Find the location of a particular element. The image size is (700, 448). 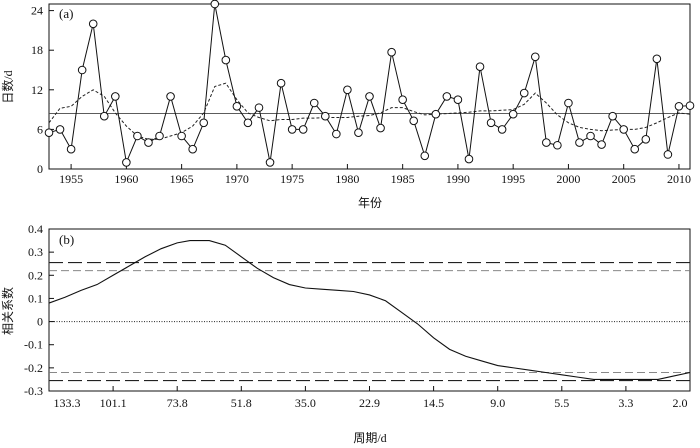

panel-a-xtick-label: 1955 is located at coordinates (71, 179).